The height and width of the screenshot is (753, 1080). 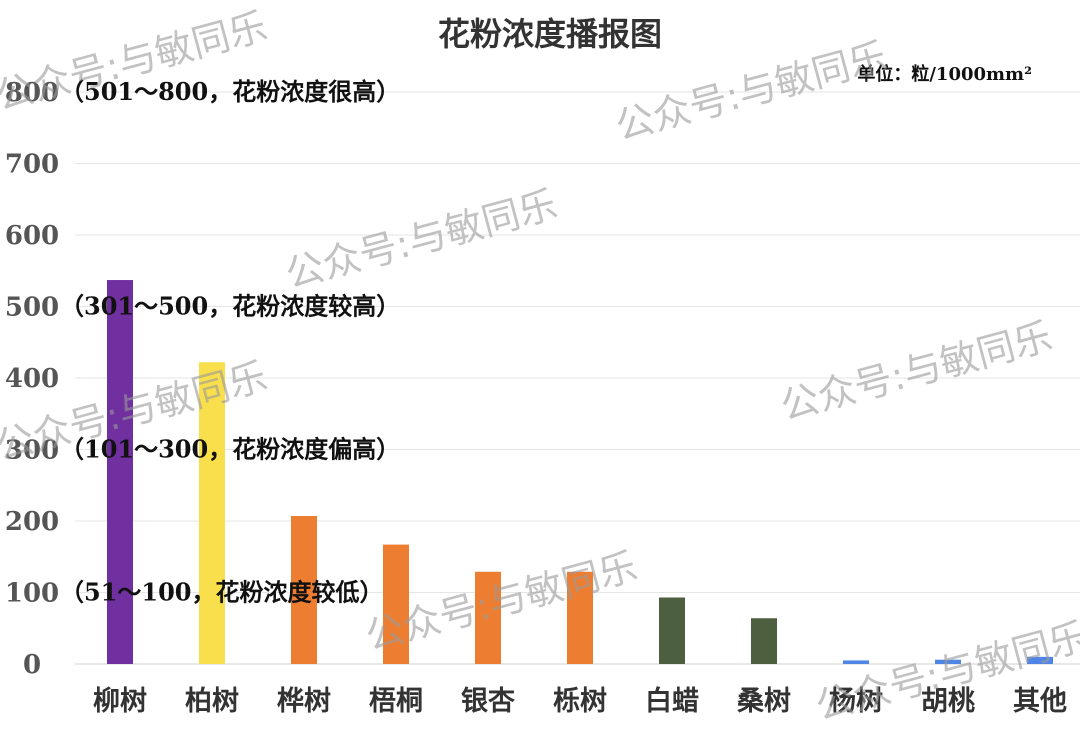 I want to click on category-label: 白蜡, so click(x=672, y=701).